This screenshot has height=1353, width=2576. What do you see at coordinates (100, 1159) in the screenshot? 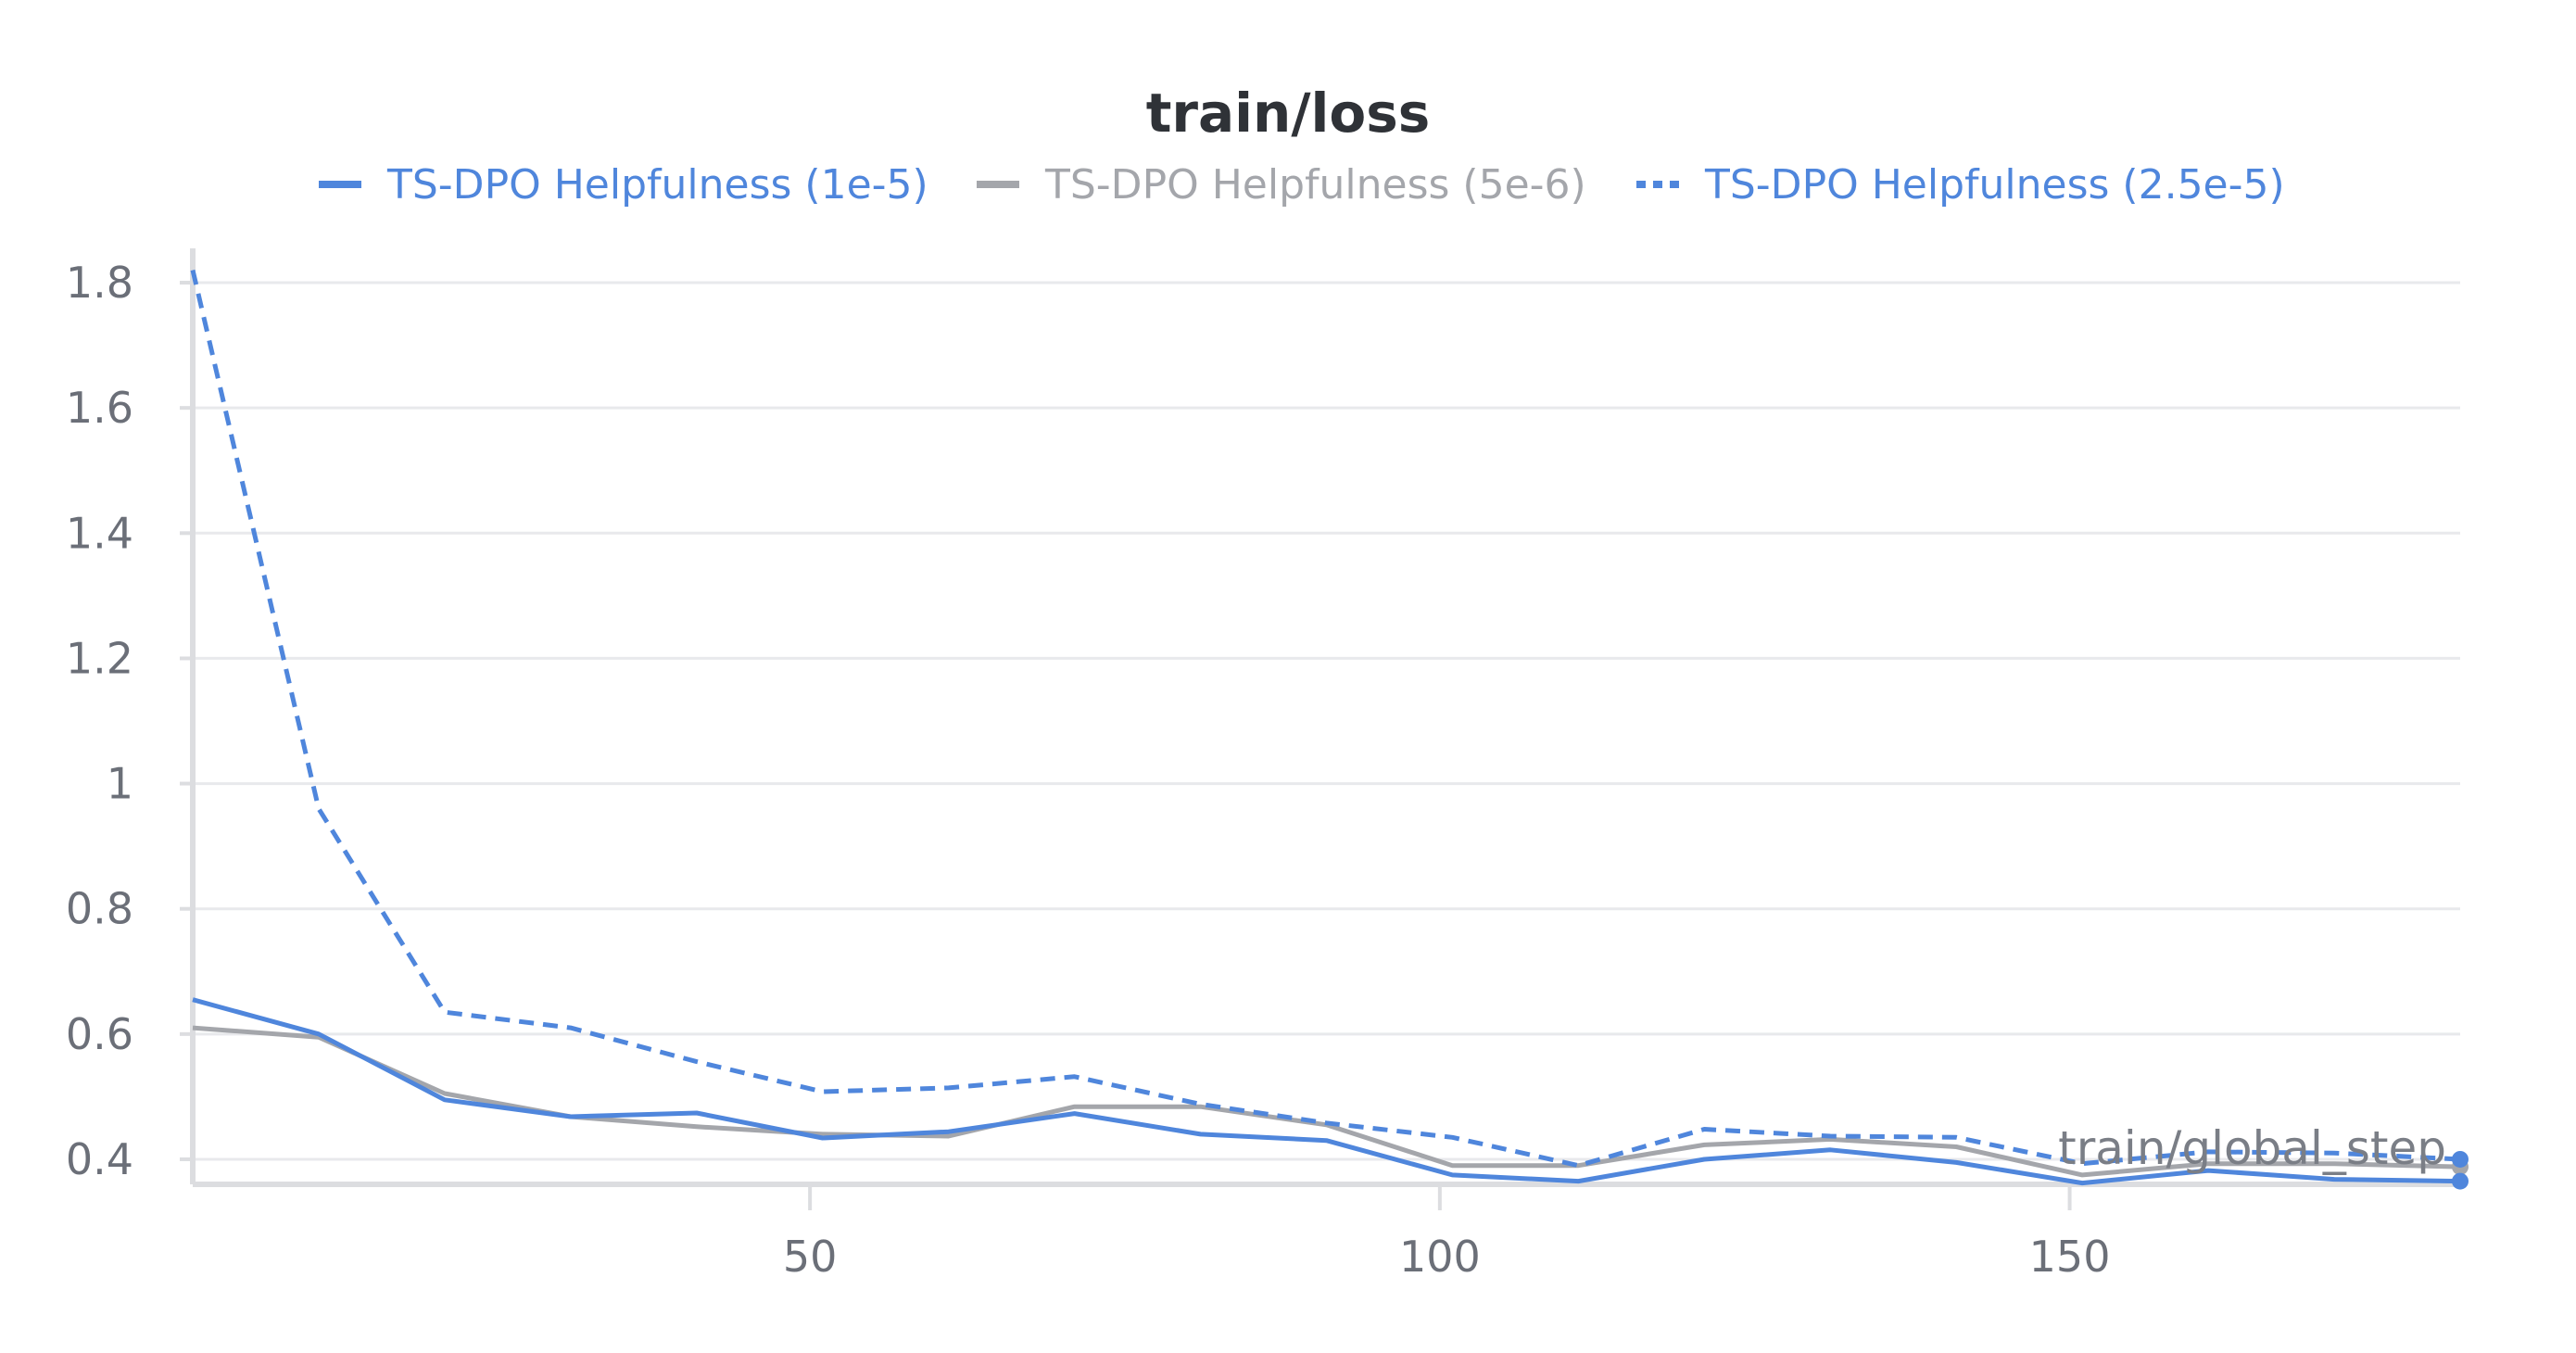
I see `y-tick-label: 0.4` at bounding box center [100, 1159].